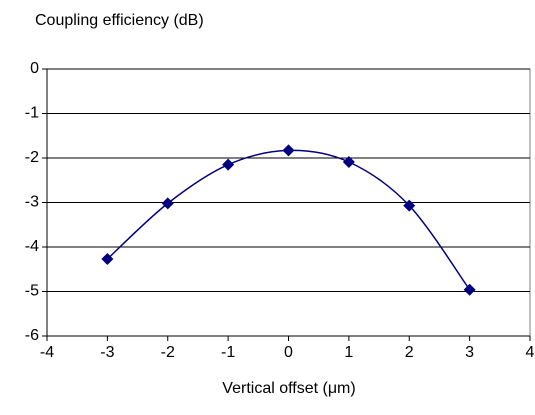  What do you see at coordinates (34, 68) in the screenshot?
I see `y-tick-label: 0` at bounding box center [34, 68].